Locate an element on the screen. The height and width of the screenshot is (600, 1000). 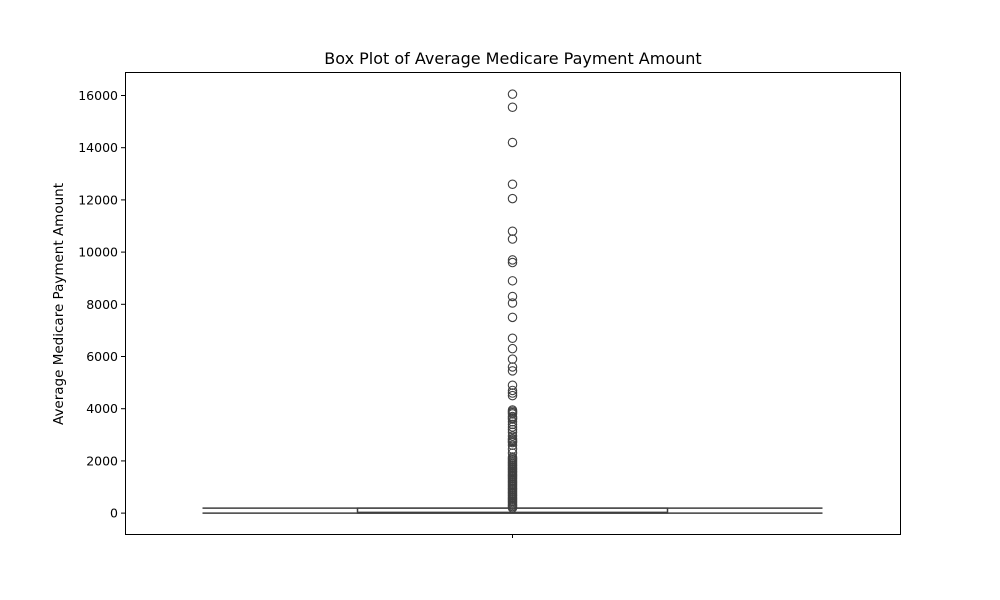
y-tick-label: 16000 is located at coordinates (98, 95).